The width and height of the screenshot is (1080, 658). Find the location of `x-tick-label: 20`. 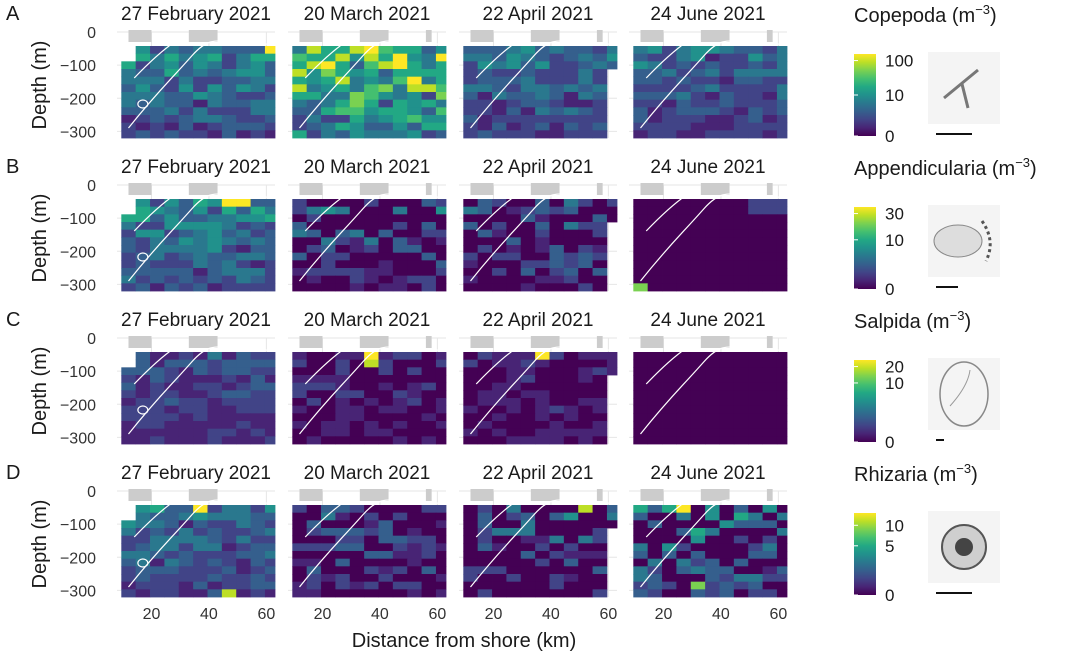

x-tick-label: 20 is located at coordinates (152, 614).